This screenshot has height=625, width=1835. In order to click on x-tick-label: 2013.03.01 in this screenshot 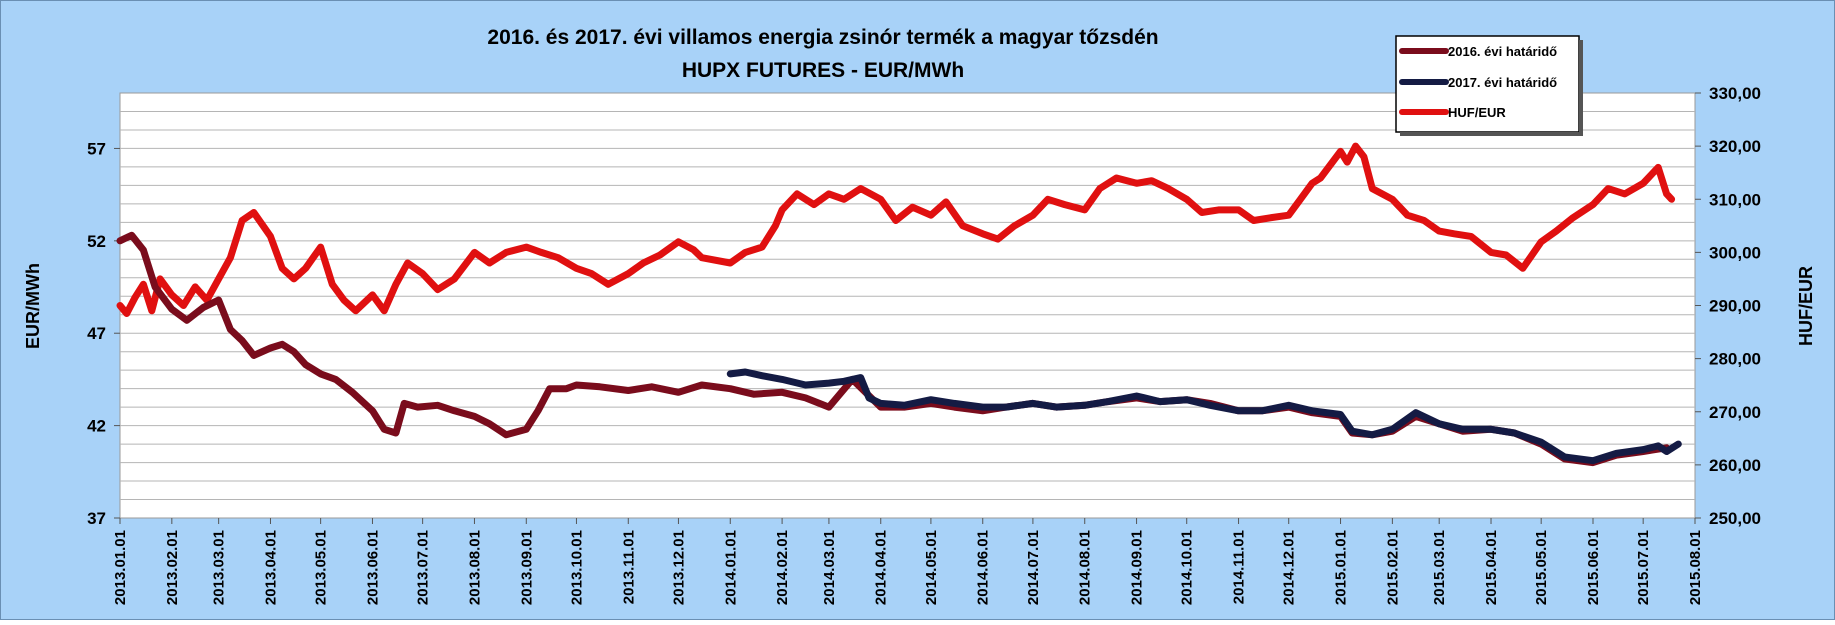, I will do `click(219, 567)`.